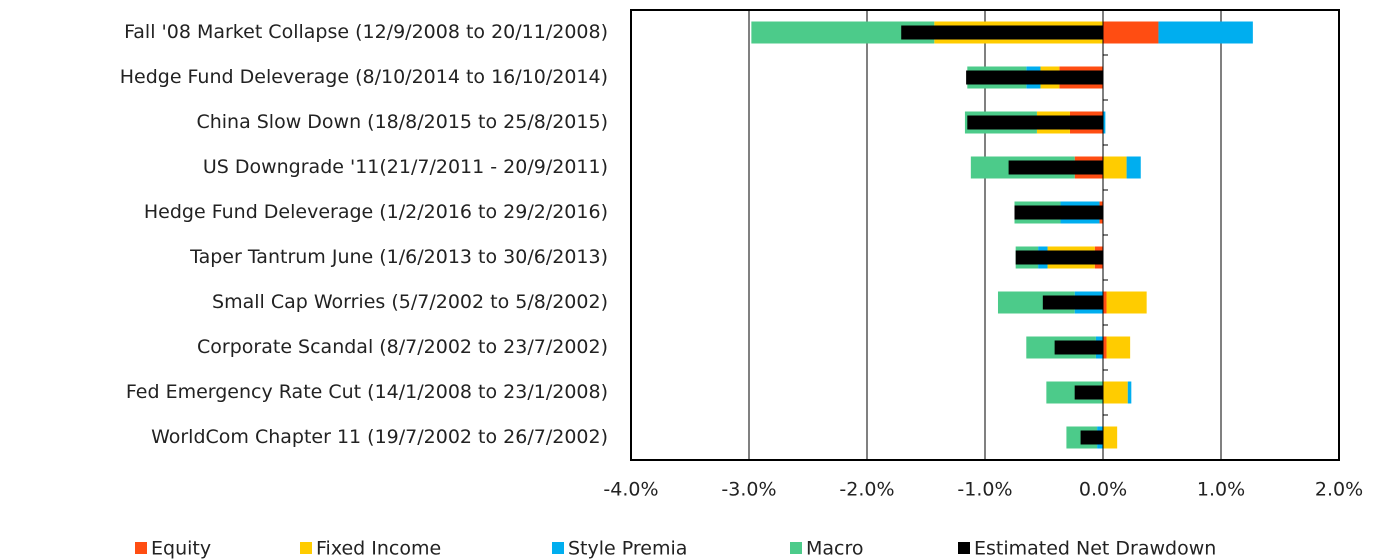  What do you see at coordinates (402, 122) in the screenshot?
I see `y-tick-label: China Slow Down (18/8/2015 to 25/8/2015)` at bounding box center [402, 122].